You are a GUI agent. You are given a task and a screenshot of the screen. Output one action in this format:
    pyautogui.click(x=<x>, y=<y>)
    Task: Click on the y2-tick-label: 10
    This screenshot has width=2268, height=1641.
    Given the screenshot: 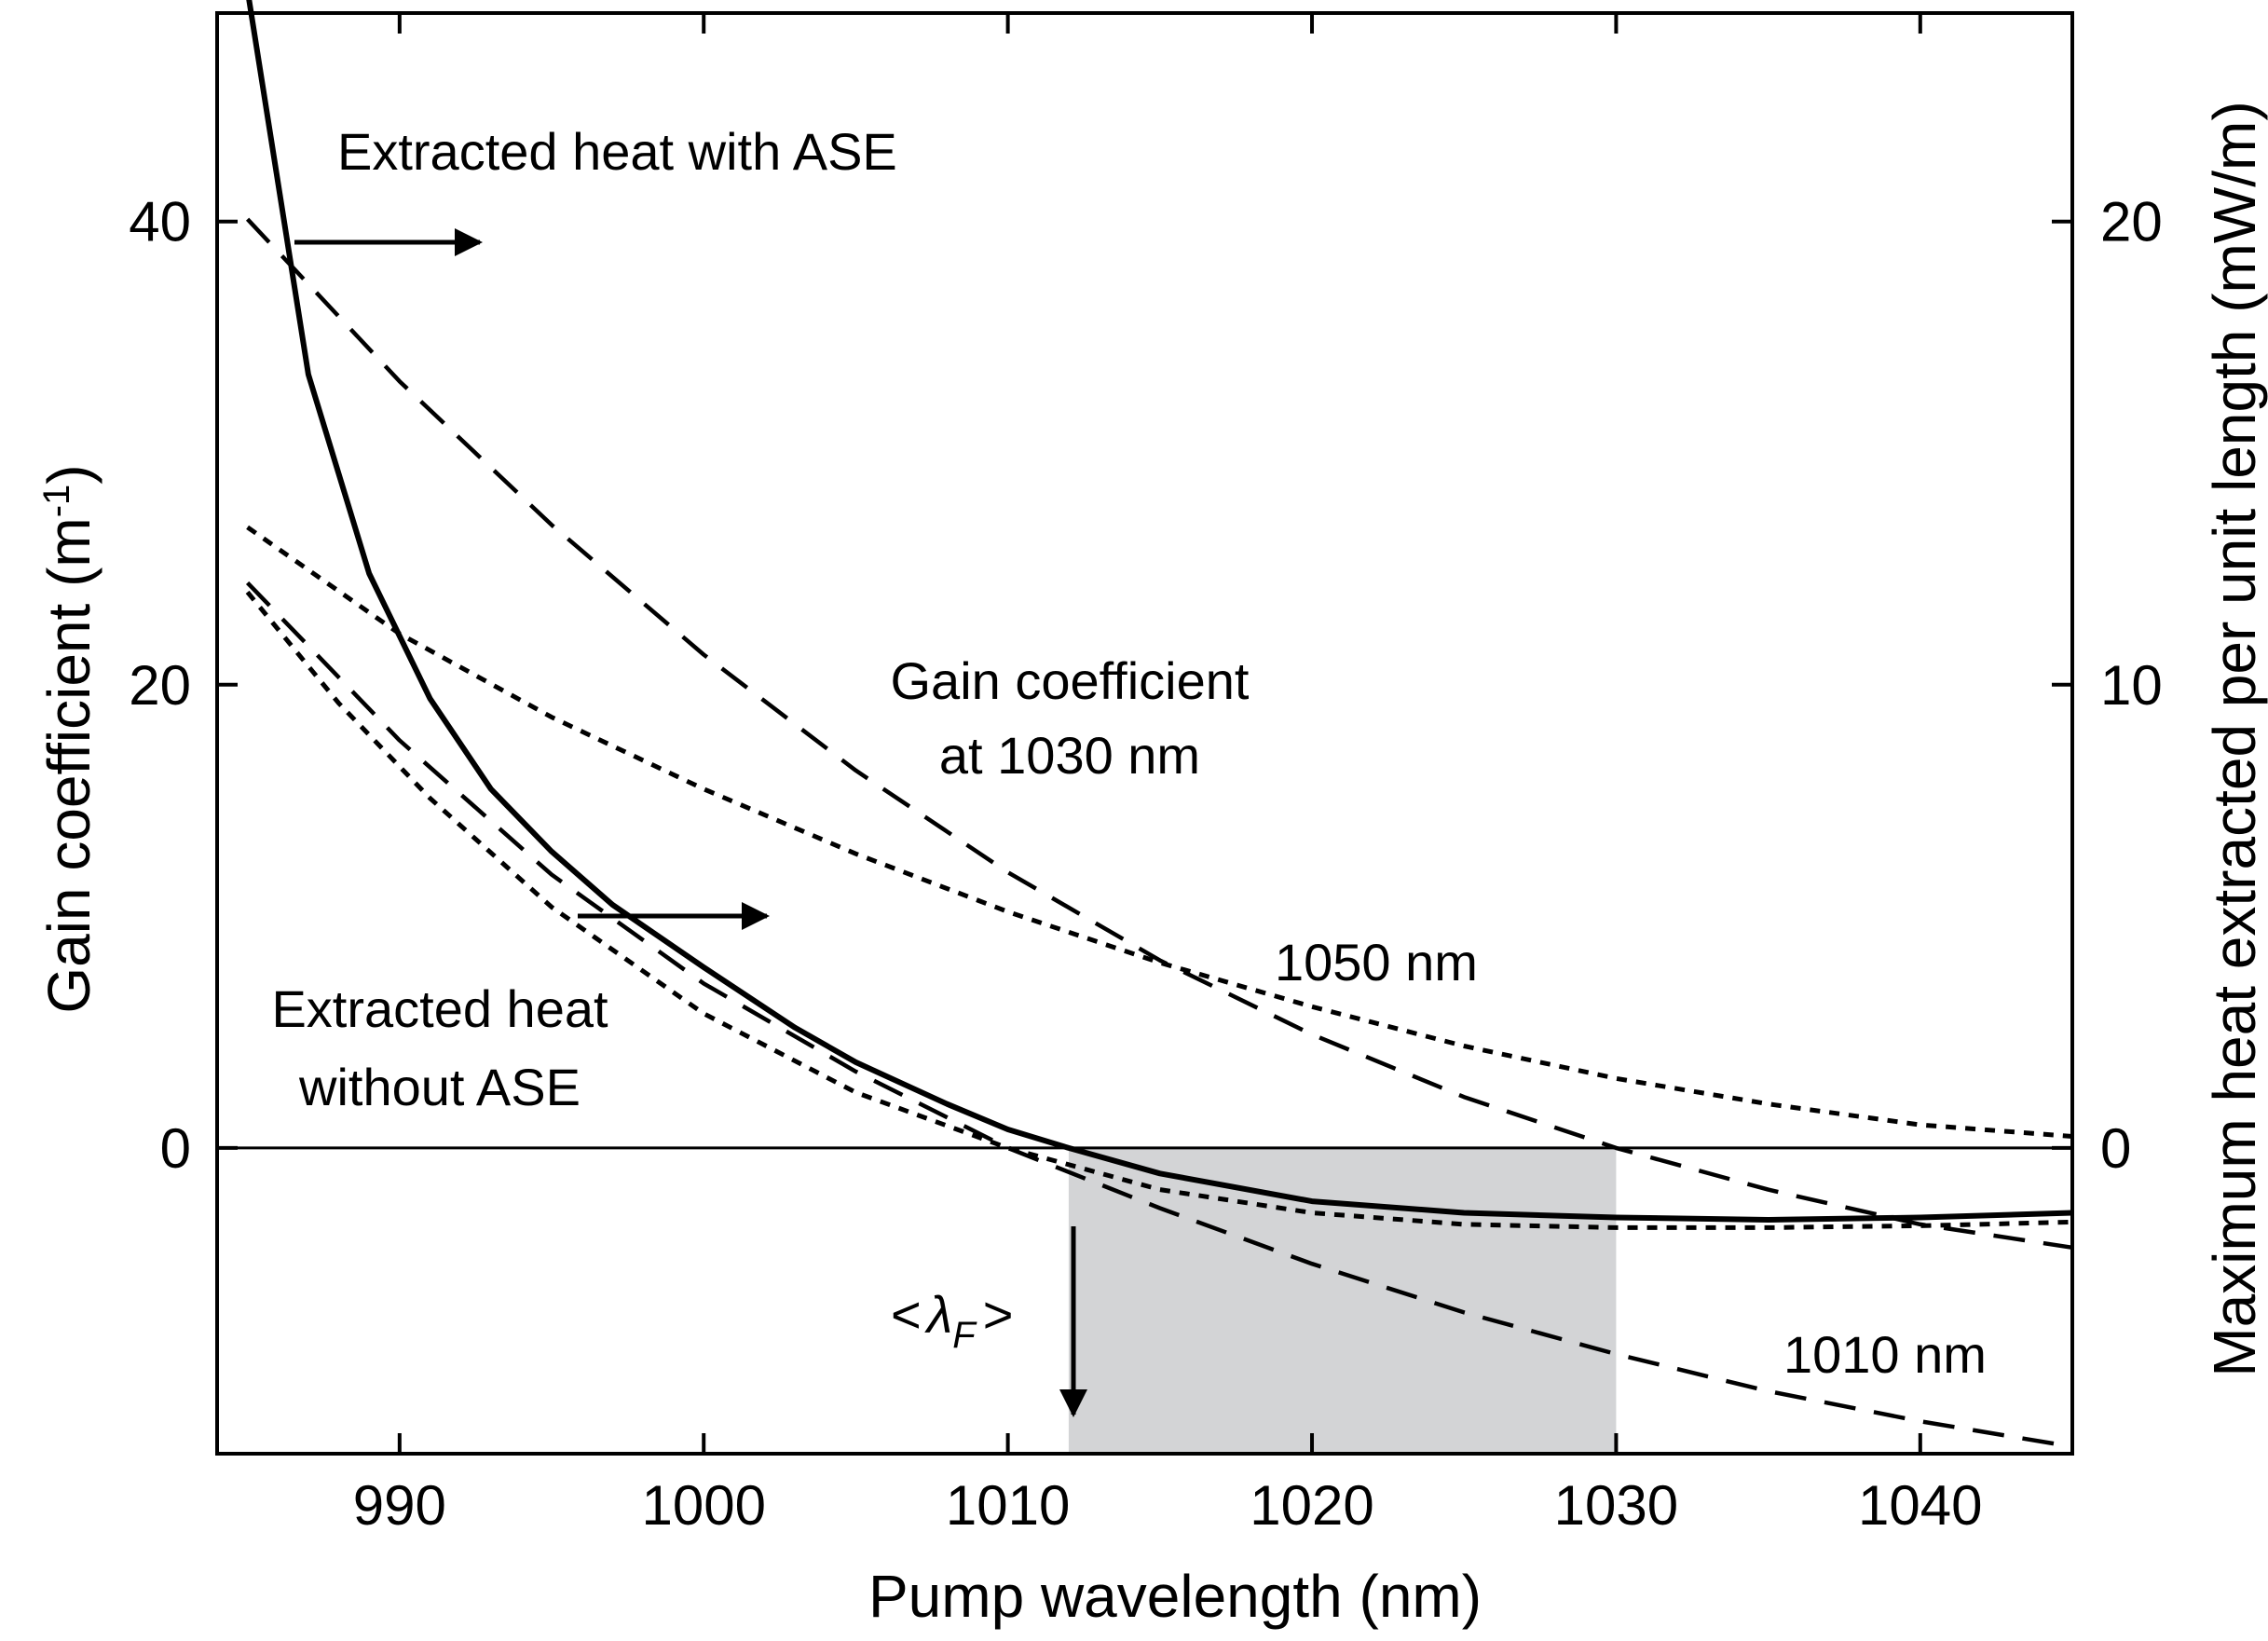 What is the action you would take?
    pyautogui.click(x=2131, y=685)
    